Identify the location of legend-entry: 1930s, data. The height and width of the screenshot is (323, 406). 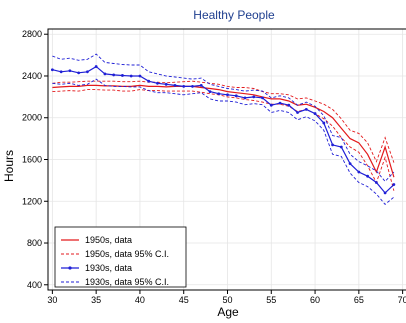
(108, 268).